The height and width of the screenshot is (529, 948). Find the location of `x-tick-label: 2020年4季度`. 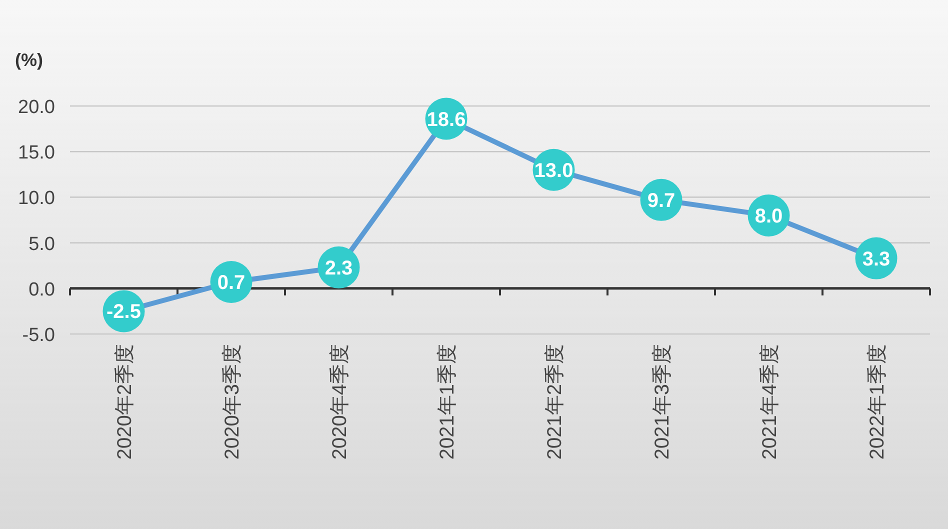

x-tick-label: 2020年4季度 is located at coordinates (339, 402).